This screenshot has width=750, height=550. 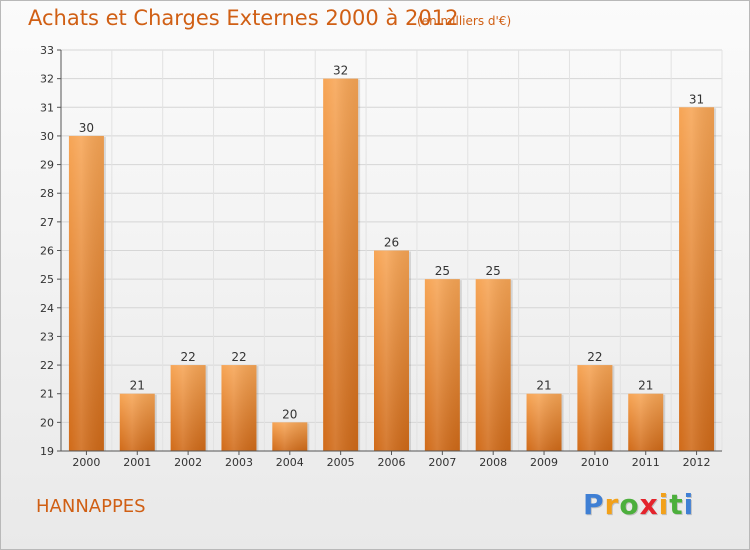 I want to click on y-tick-label: 21, so click(x=47, y=394).